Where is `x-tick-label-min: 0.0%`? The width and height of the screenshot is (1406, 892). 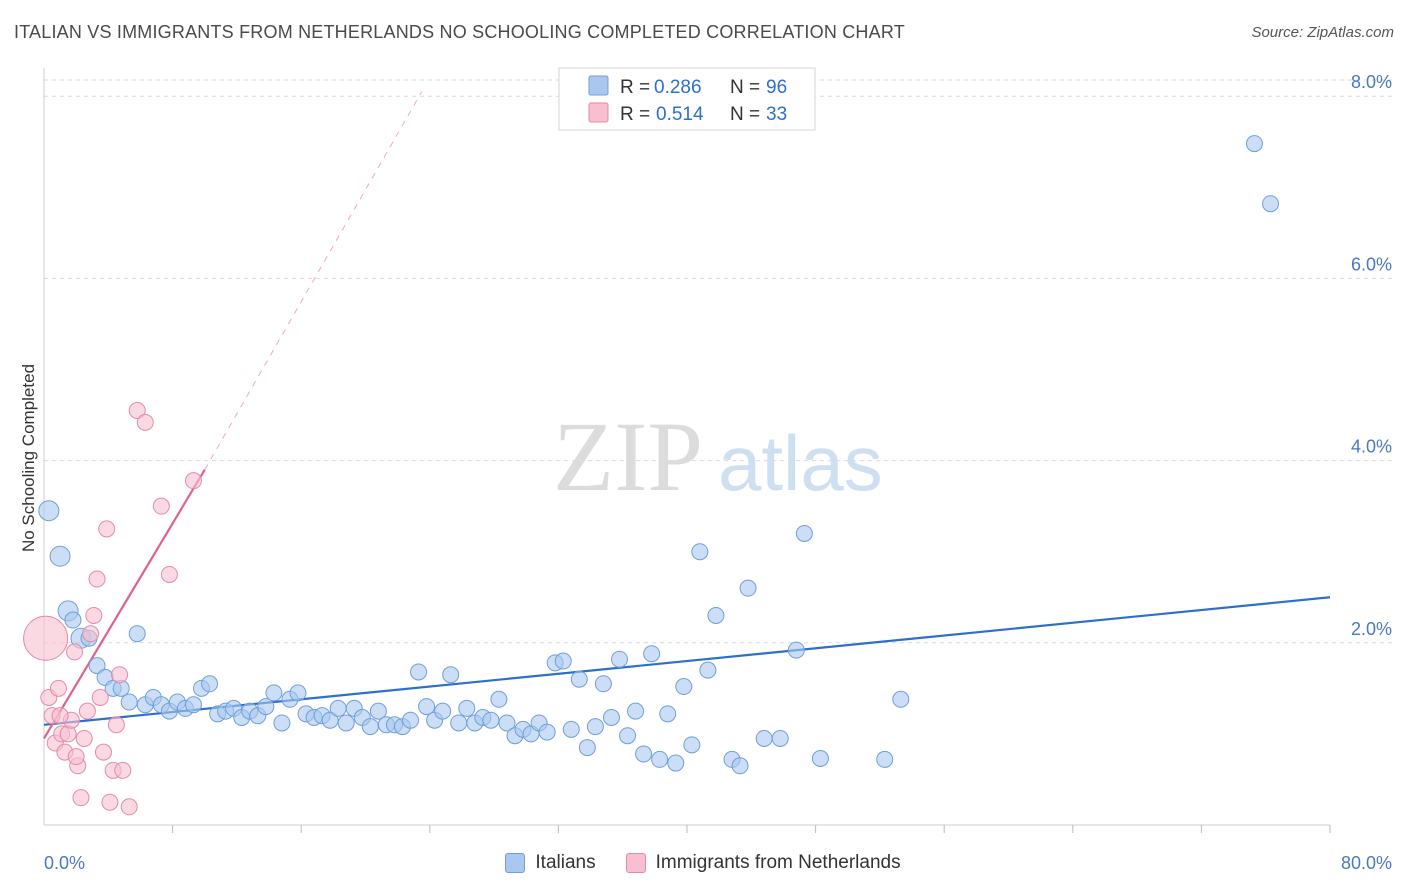
x-tick-label-min: 0.0% is located at coordinates (64, 863).